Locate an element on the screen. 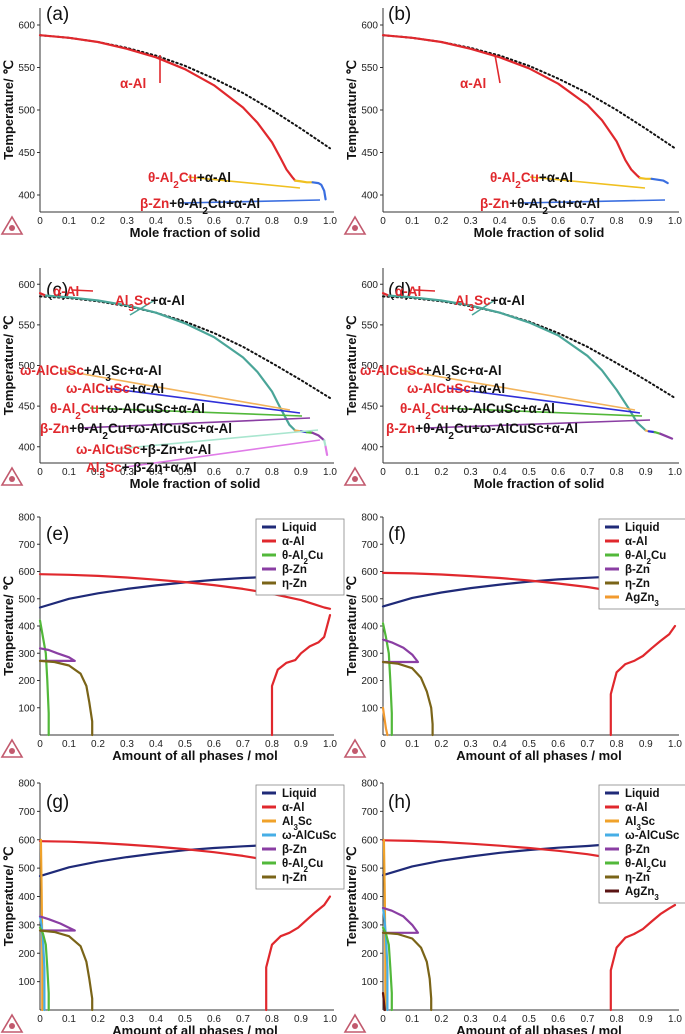 The width and height of the screenshot is (685, 1034). panel-label: (f) is located at coordinates (397, 534).